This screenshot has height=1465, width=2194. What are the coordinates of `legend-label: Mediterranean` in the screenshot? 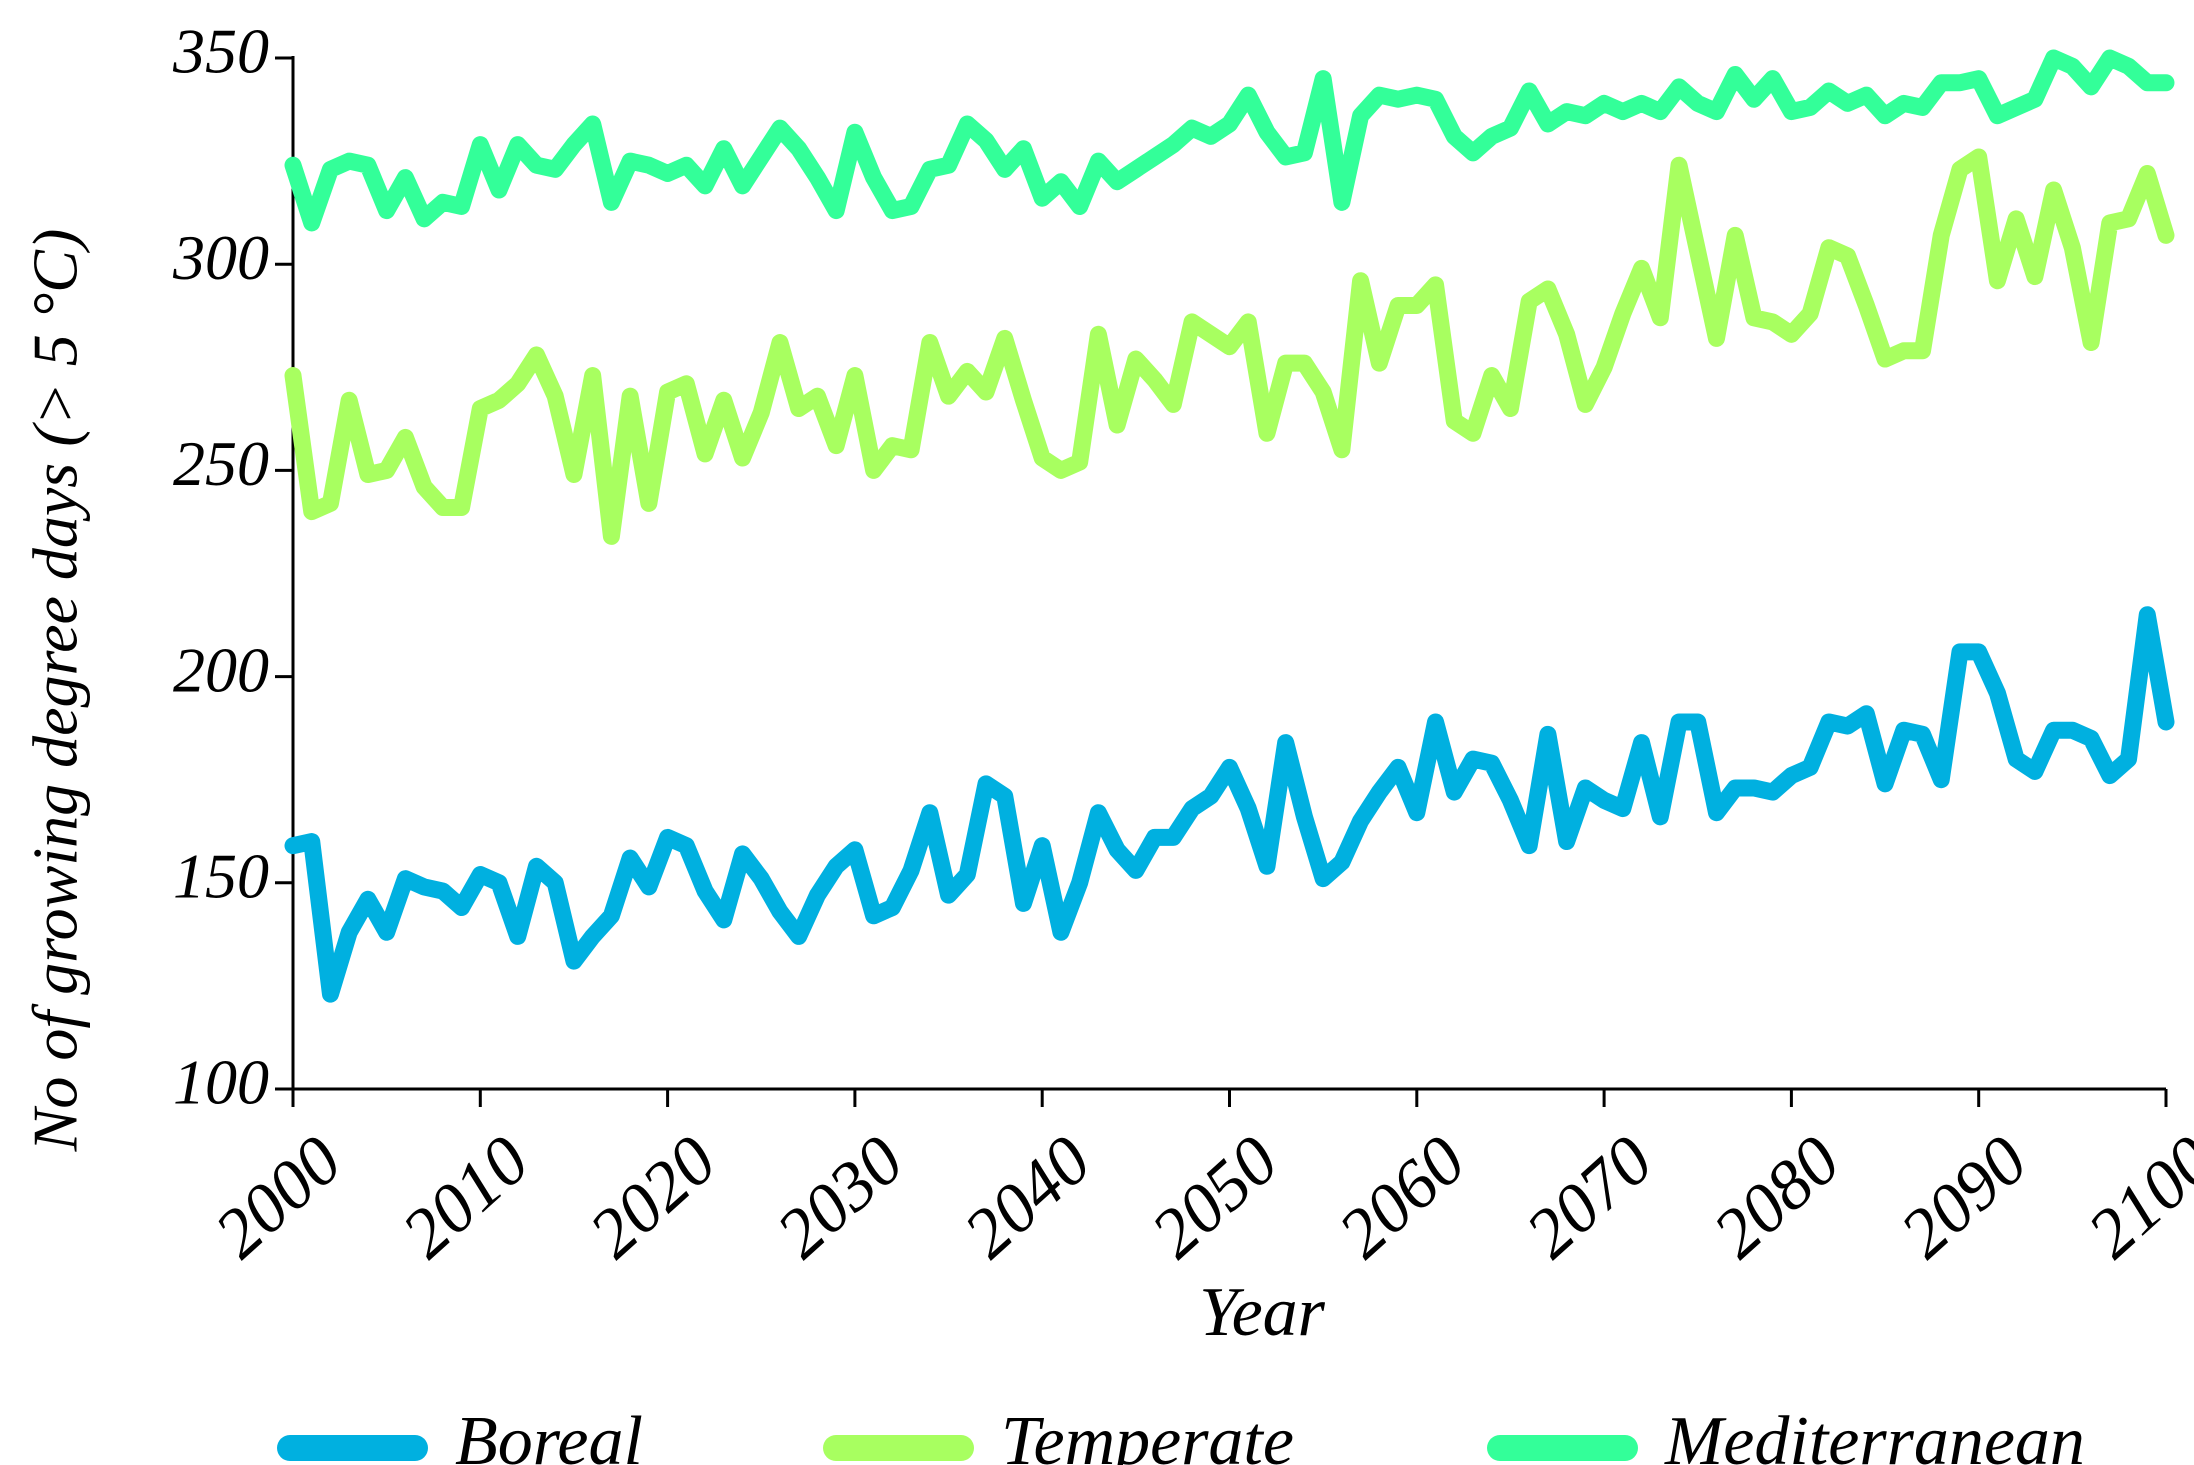 It's located at (1874, 1434).